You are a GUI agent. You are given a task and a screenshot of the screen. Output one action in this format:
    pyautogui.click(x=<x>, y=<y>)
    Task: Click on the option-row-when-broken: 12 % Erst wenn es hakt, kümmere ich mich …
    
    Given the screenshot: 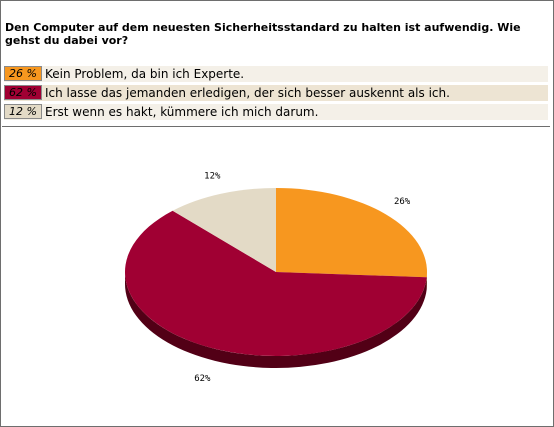 What is the action you would take?
    pyautogui.click(x=276, y=112)
    